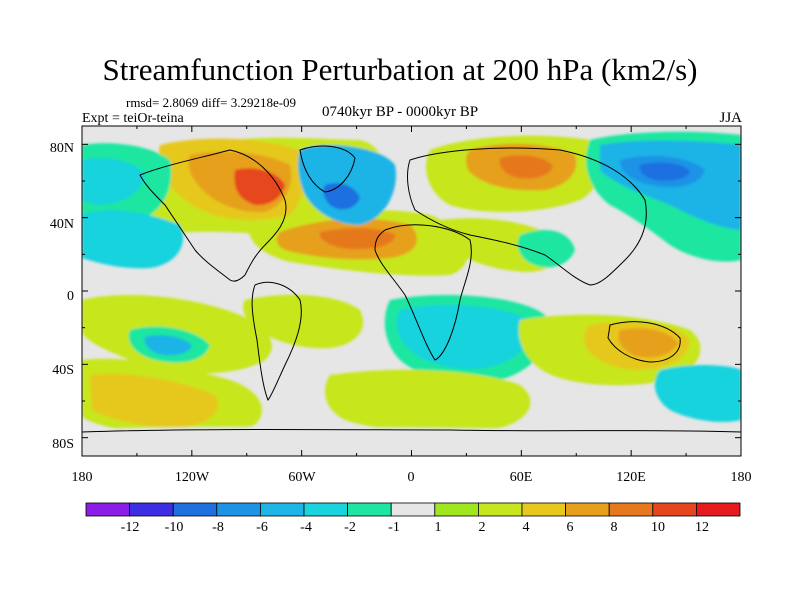 Image resolution: width=800 pixels, height=600 pixels. Describe the element at coordinates (463, 336) in the screenshot. I see `contour-neg-south-indian` at that location.